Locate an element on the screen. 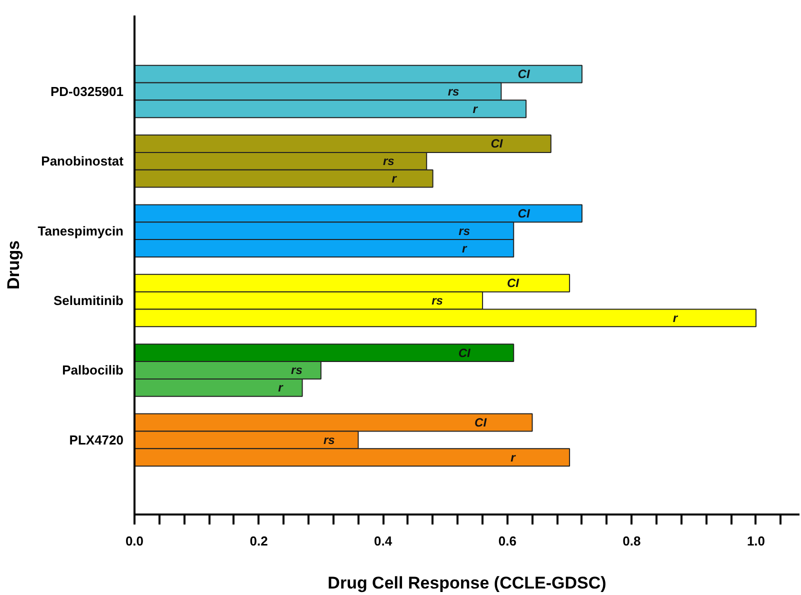 This screenshot has width=801, height=595. x-tick-label: 1.0 is located at coordinates (756, 541).